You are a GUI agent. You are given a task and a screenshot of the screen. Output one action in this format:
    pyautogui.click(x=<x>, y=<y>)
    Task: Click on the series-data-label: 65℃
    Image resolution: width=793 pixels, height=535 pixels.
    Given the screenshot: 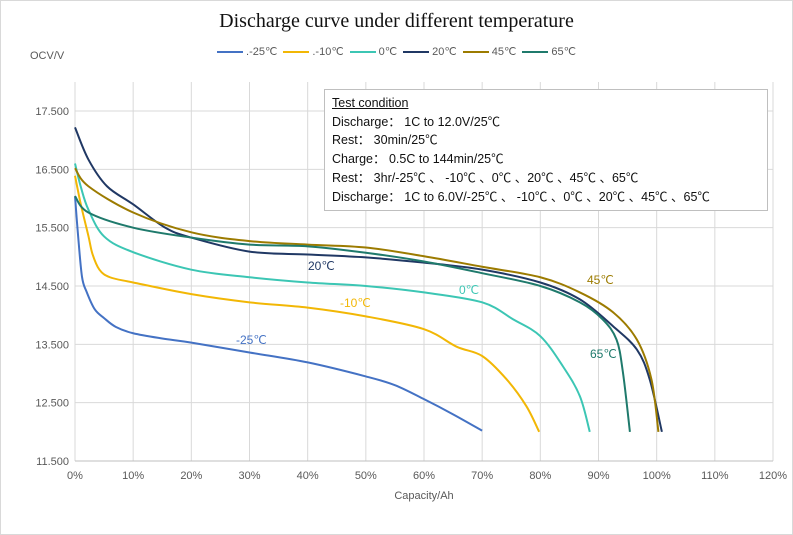 What is the action you would take?
    pyautogui.click(x=603, y=354)
    